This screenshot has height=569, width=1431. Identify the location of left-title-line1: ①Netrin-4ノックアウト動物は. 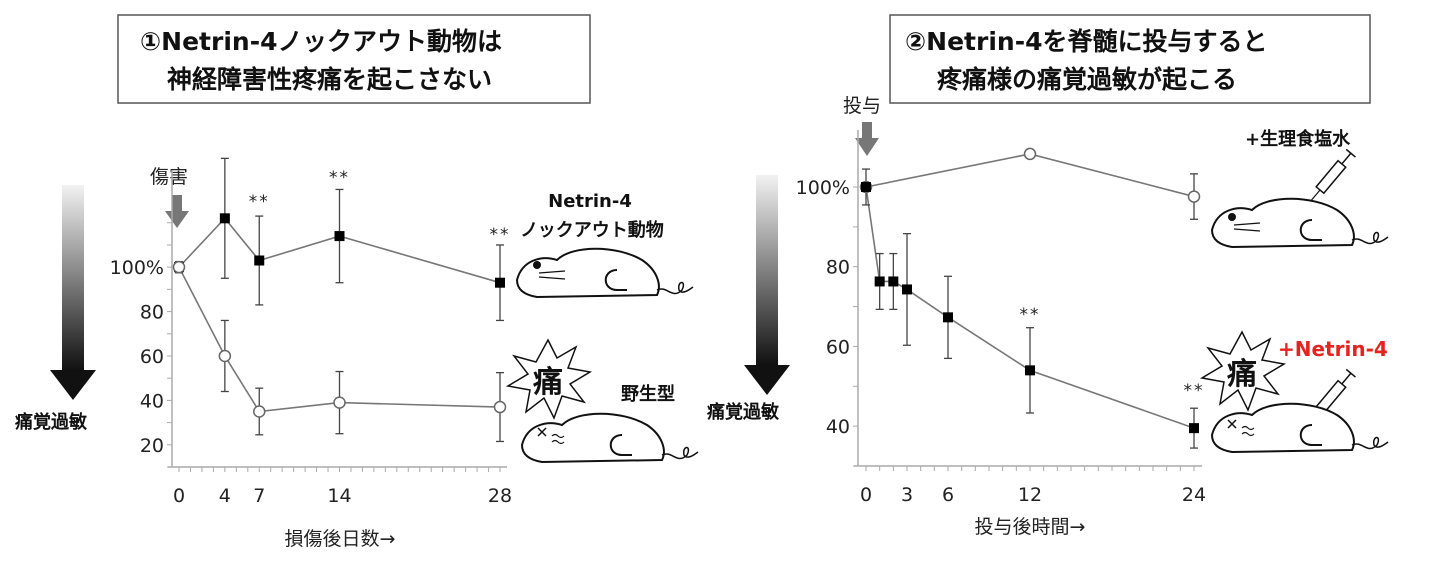
(321, 41).